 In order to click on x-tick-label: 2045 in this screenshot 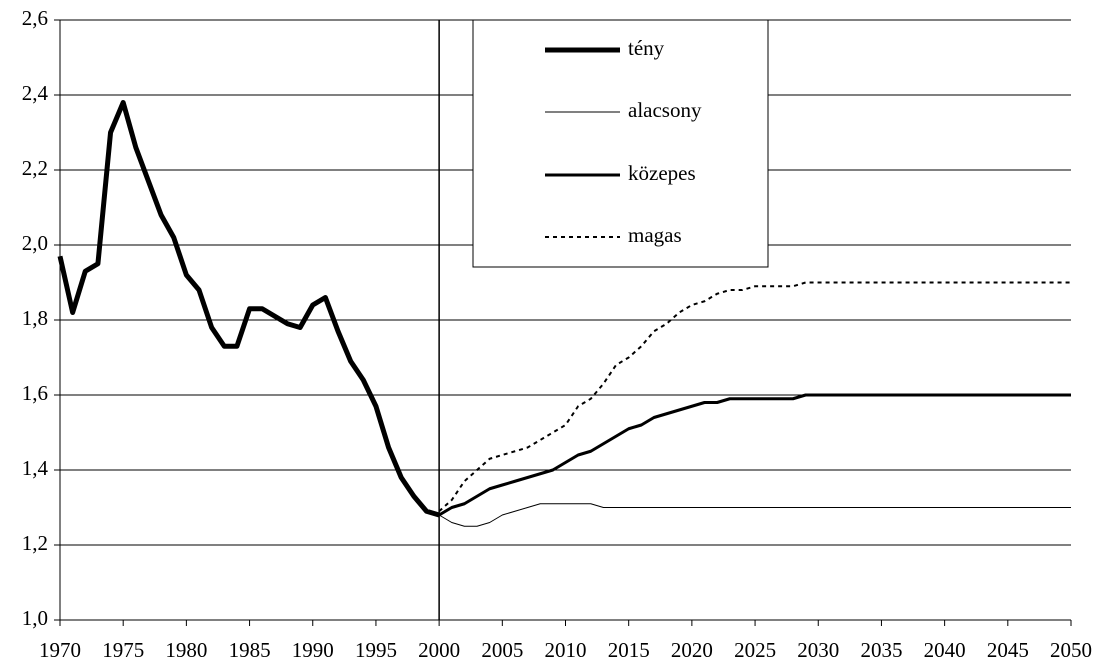, I will do `click(1008, 650)`.